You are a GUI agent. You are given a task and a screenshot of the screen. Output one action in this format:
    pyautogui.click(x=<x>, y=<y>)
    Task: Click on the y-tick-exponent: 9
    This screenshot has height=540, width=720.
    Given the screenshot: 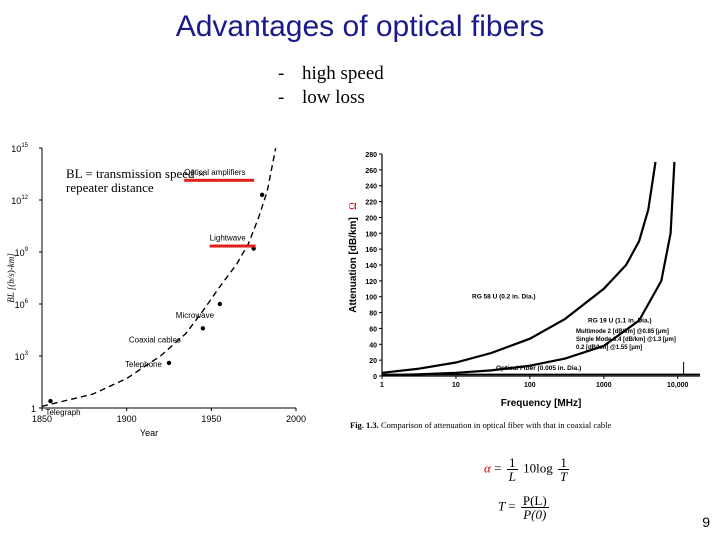 What is the action you would take?
    pyautogui.click(x=27, y=250)
    